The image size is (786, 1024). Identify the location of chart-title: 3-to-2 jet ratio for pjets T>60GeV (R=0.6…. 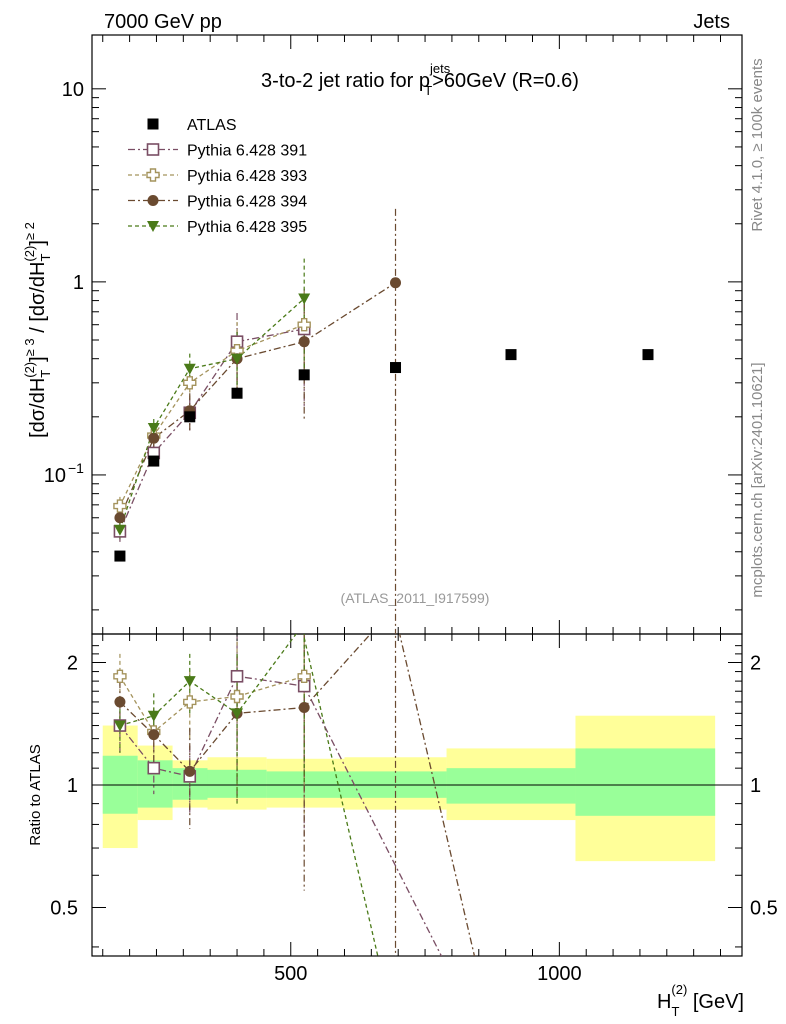
(420, 79).